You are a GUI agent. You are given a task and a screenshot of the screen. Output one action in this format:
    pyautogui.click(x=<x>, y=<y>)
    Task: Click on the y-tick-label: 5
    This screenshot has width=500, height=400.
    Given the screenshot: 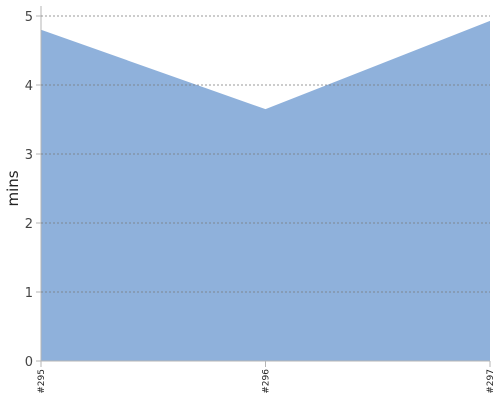 What is the action you would take?
    pyautogui.click(x=29, y=17)
    